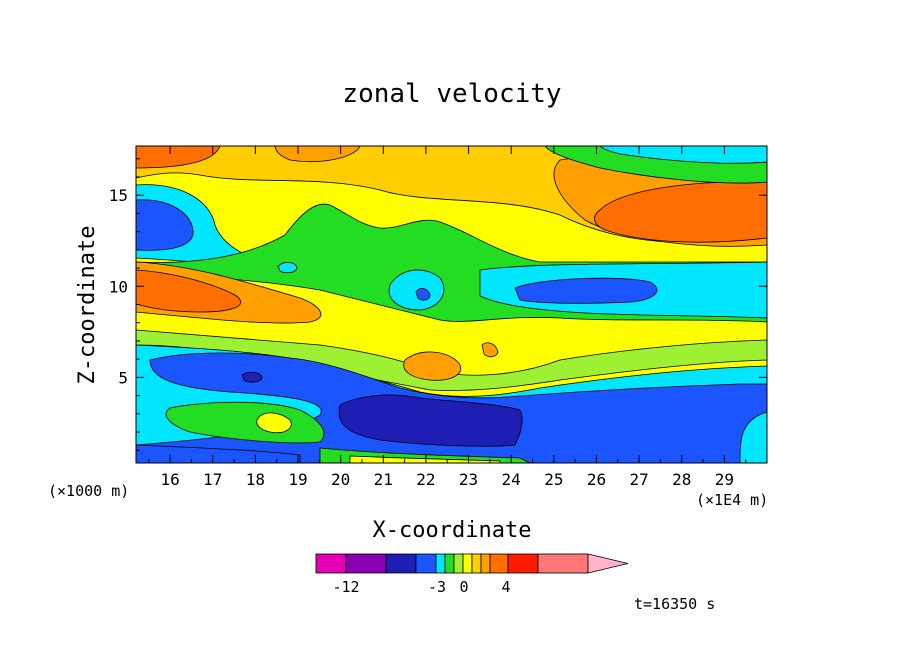 The image size is (904, 654). What do you see at coordinates (732, 500) in the screenshot?
I see `x-unit-label: (×1E4 m)` at bounding box center [732, 500].